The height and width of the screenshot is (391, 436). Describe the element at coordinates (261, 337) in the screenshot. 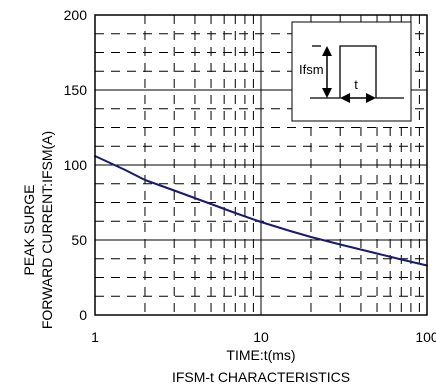

I see `x-tick-label: 10` at that location.